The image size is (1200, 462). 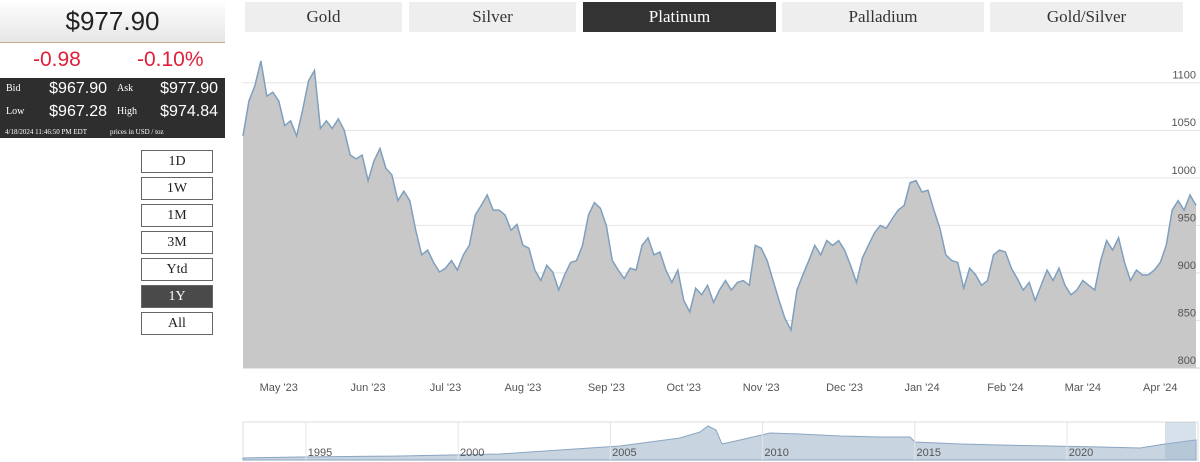 What do you see at coordinates (112, 21) in the screenshot?
I see `price: $977.90` at bounding box center [112, 21].